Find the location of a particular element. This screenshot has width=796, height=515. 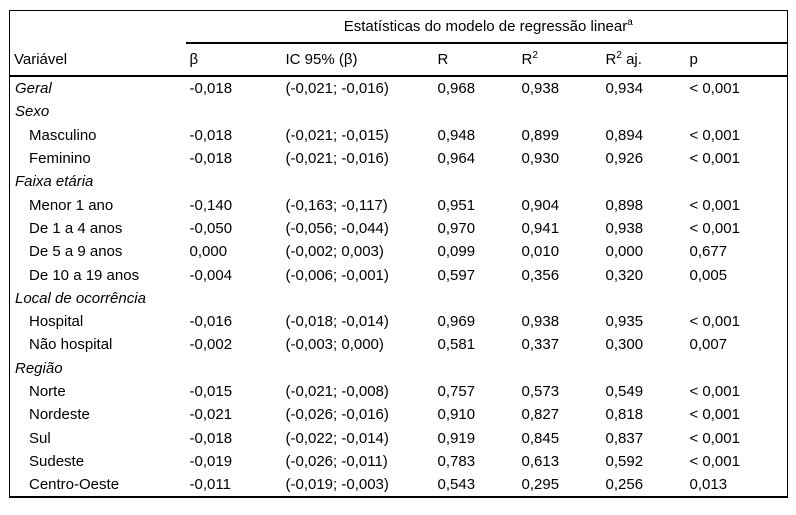

cell-value: 0,948 is located at coordinates (456, 135).